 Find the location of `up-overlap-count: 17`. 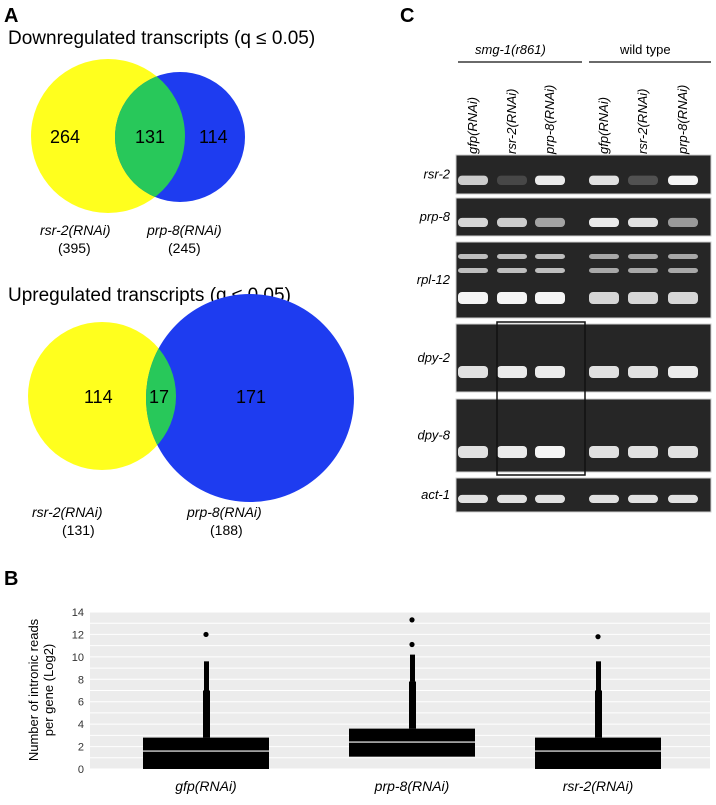

up-overlap-count: 17 is located at coordinates (159, 397).